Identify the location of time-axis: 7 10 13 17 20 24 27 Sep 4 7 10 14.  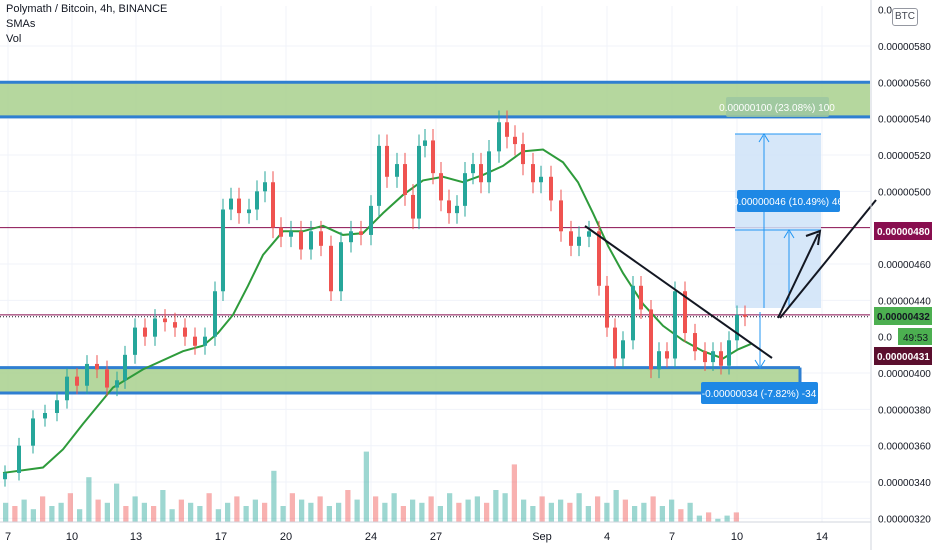
(435, 532).